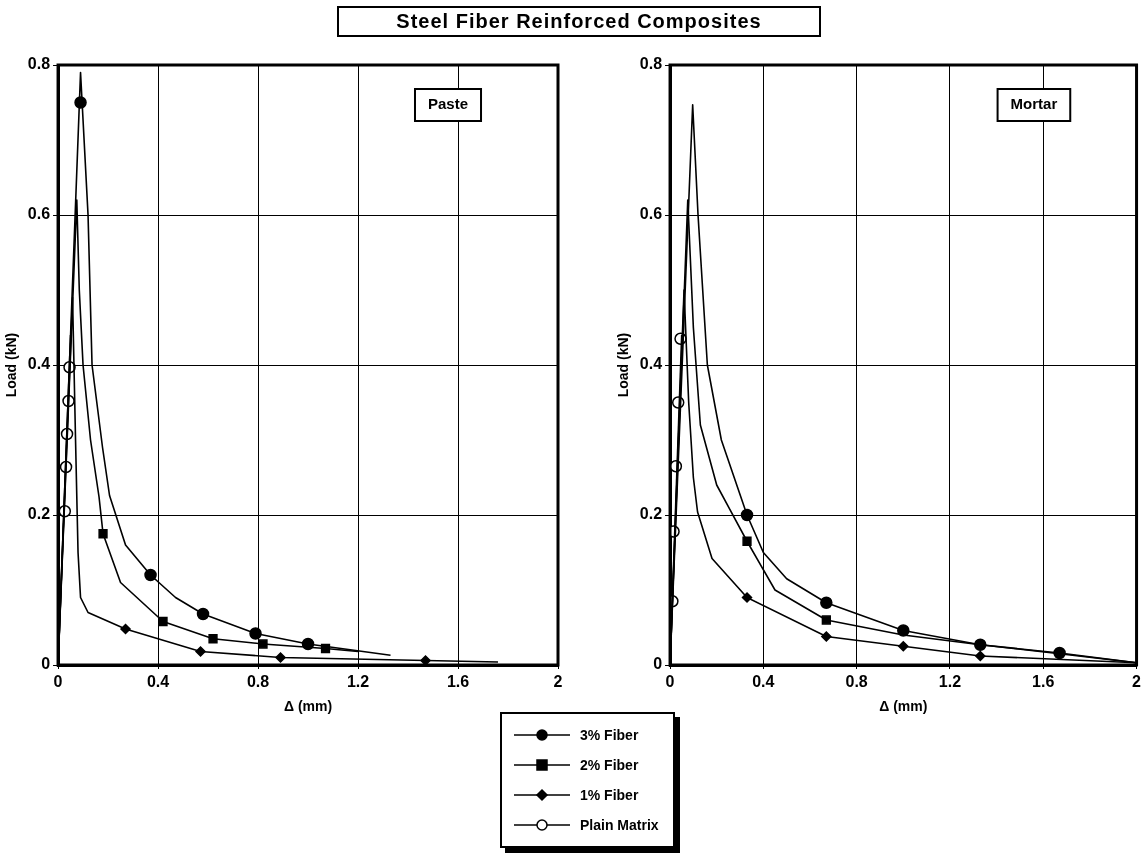 The height and width of the screenshot is (865, 1144). I want to click on annotation: Mortar, so click(1034, 104).